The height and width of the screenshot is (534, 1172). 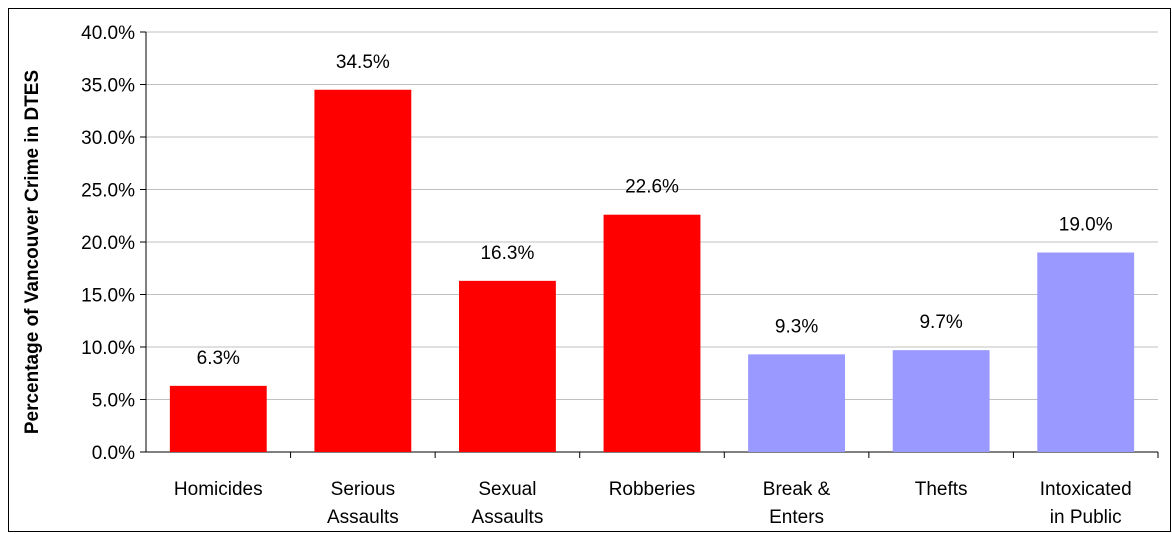 I want to click on y-tick-label: 15.0%, so click(x=108, y=296).